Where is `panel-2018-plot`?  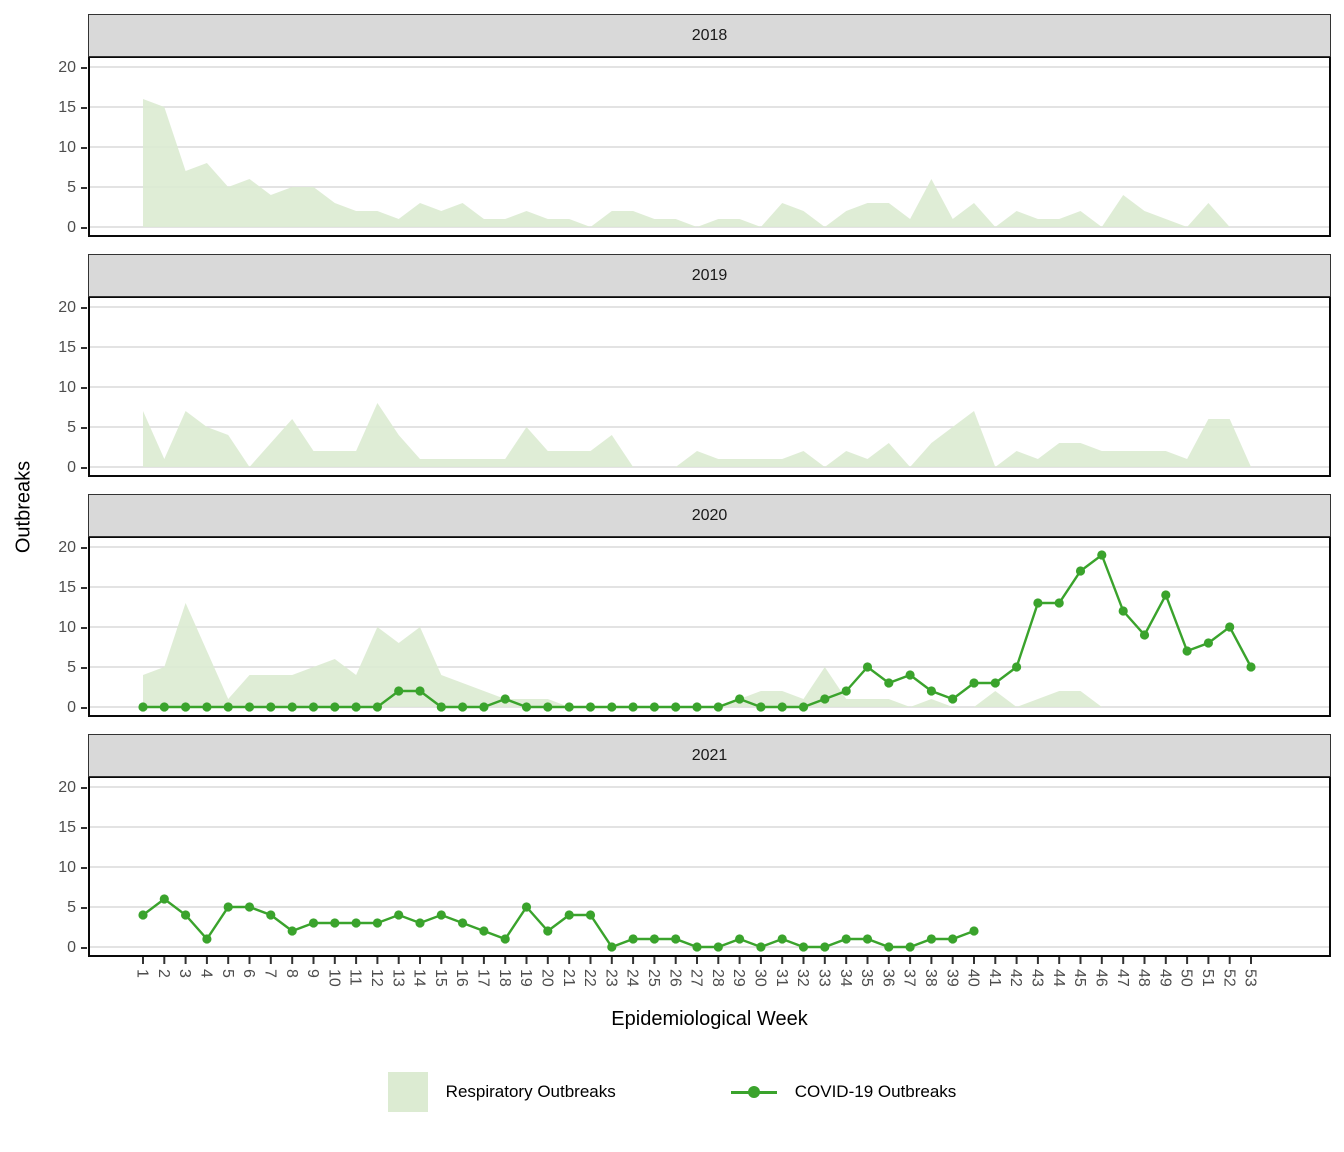 panel-2018-plot is located at coordinates (709, 147).